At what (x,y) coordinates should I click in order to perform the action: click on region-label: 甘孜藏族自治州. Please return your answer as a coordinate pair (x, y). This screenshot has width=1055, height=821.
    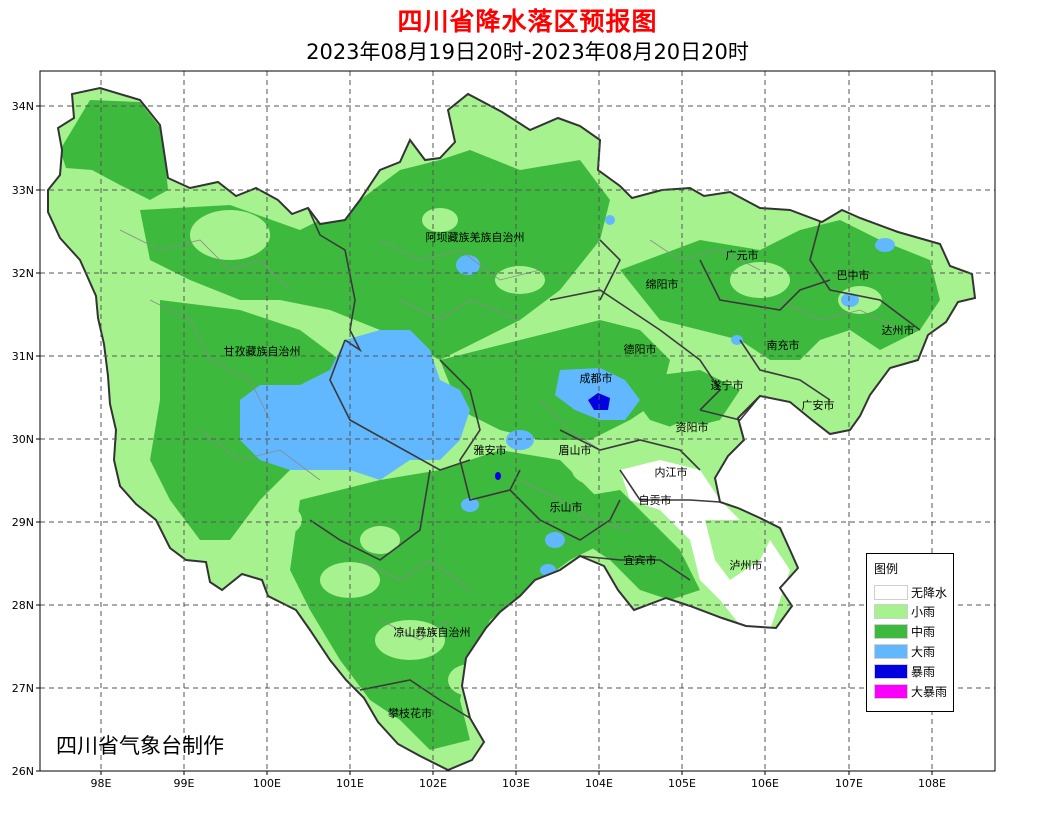
    Looking at the image, I should click on (262, 351).